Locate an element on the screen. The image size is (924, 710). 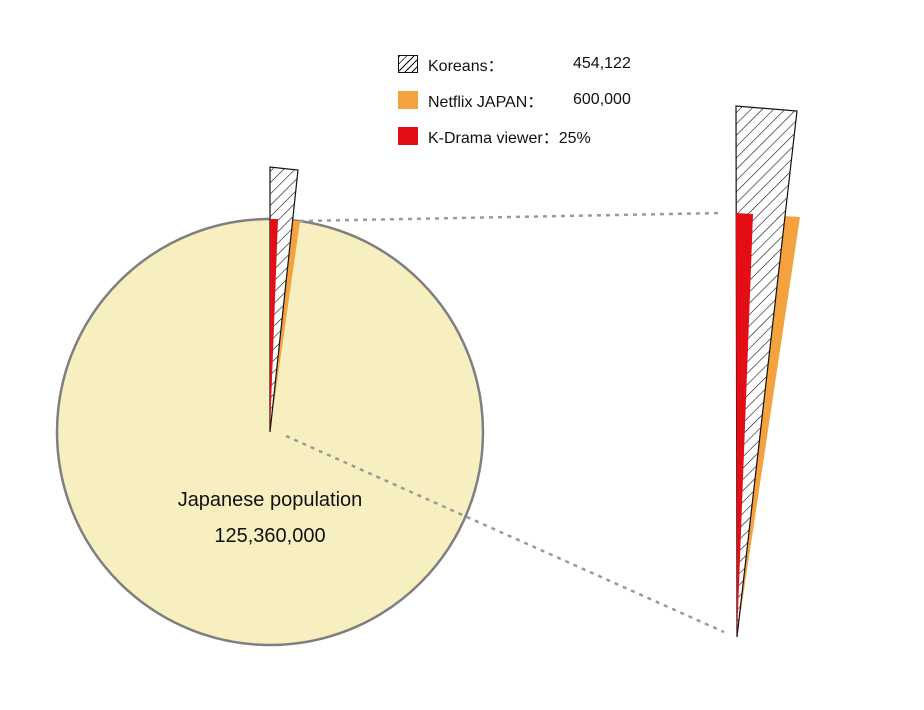
red-swatch-icon is located at coordinates (408, 136).